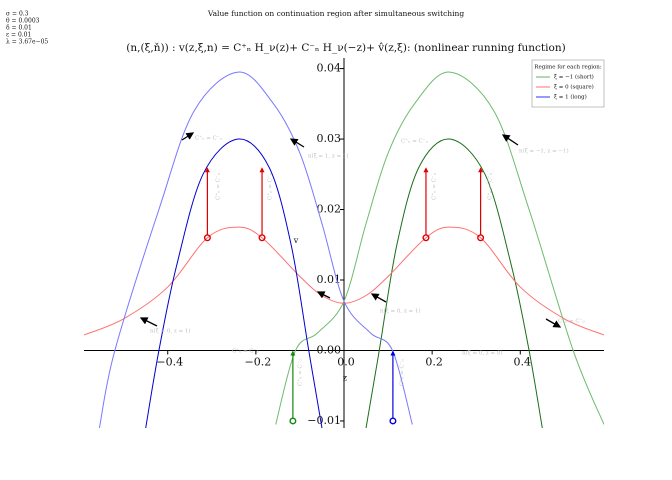 This screenshot has height=480, width=672. What do you see at coordinates (324, 420) in the screenshot?
I see `y-tick-label: −0.01` at bounding box center [324, 420].